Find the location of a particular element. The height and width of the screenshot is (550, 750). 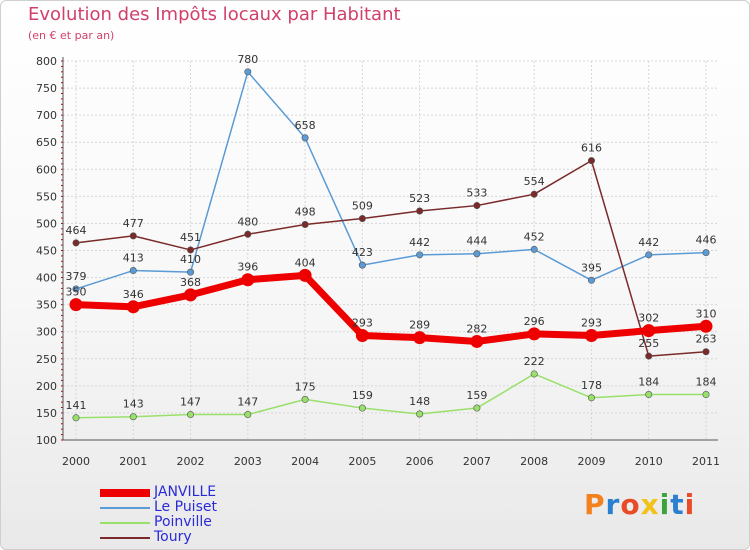

x-tick-label: 2006 is located at coordinates (420, 461).